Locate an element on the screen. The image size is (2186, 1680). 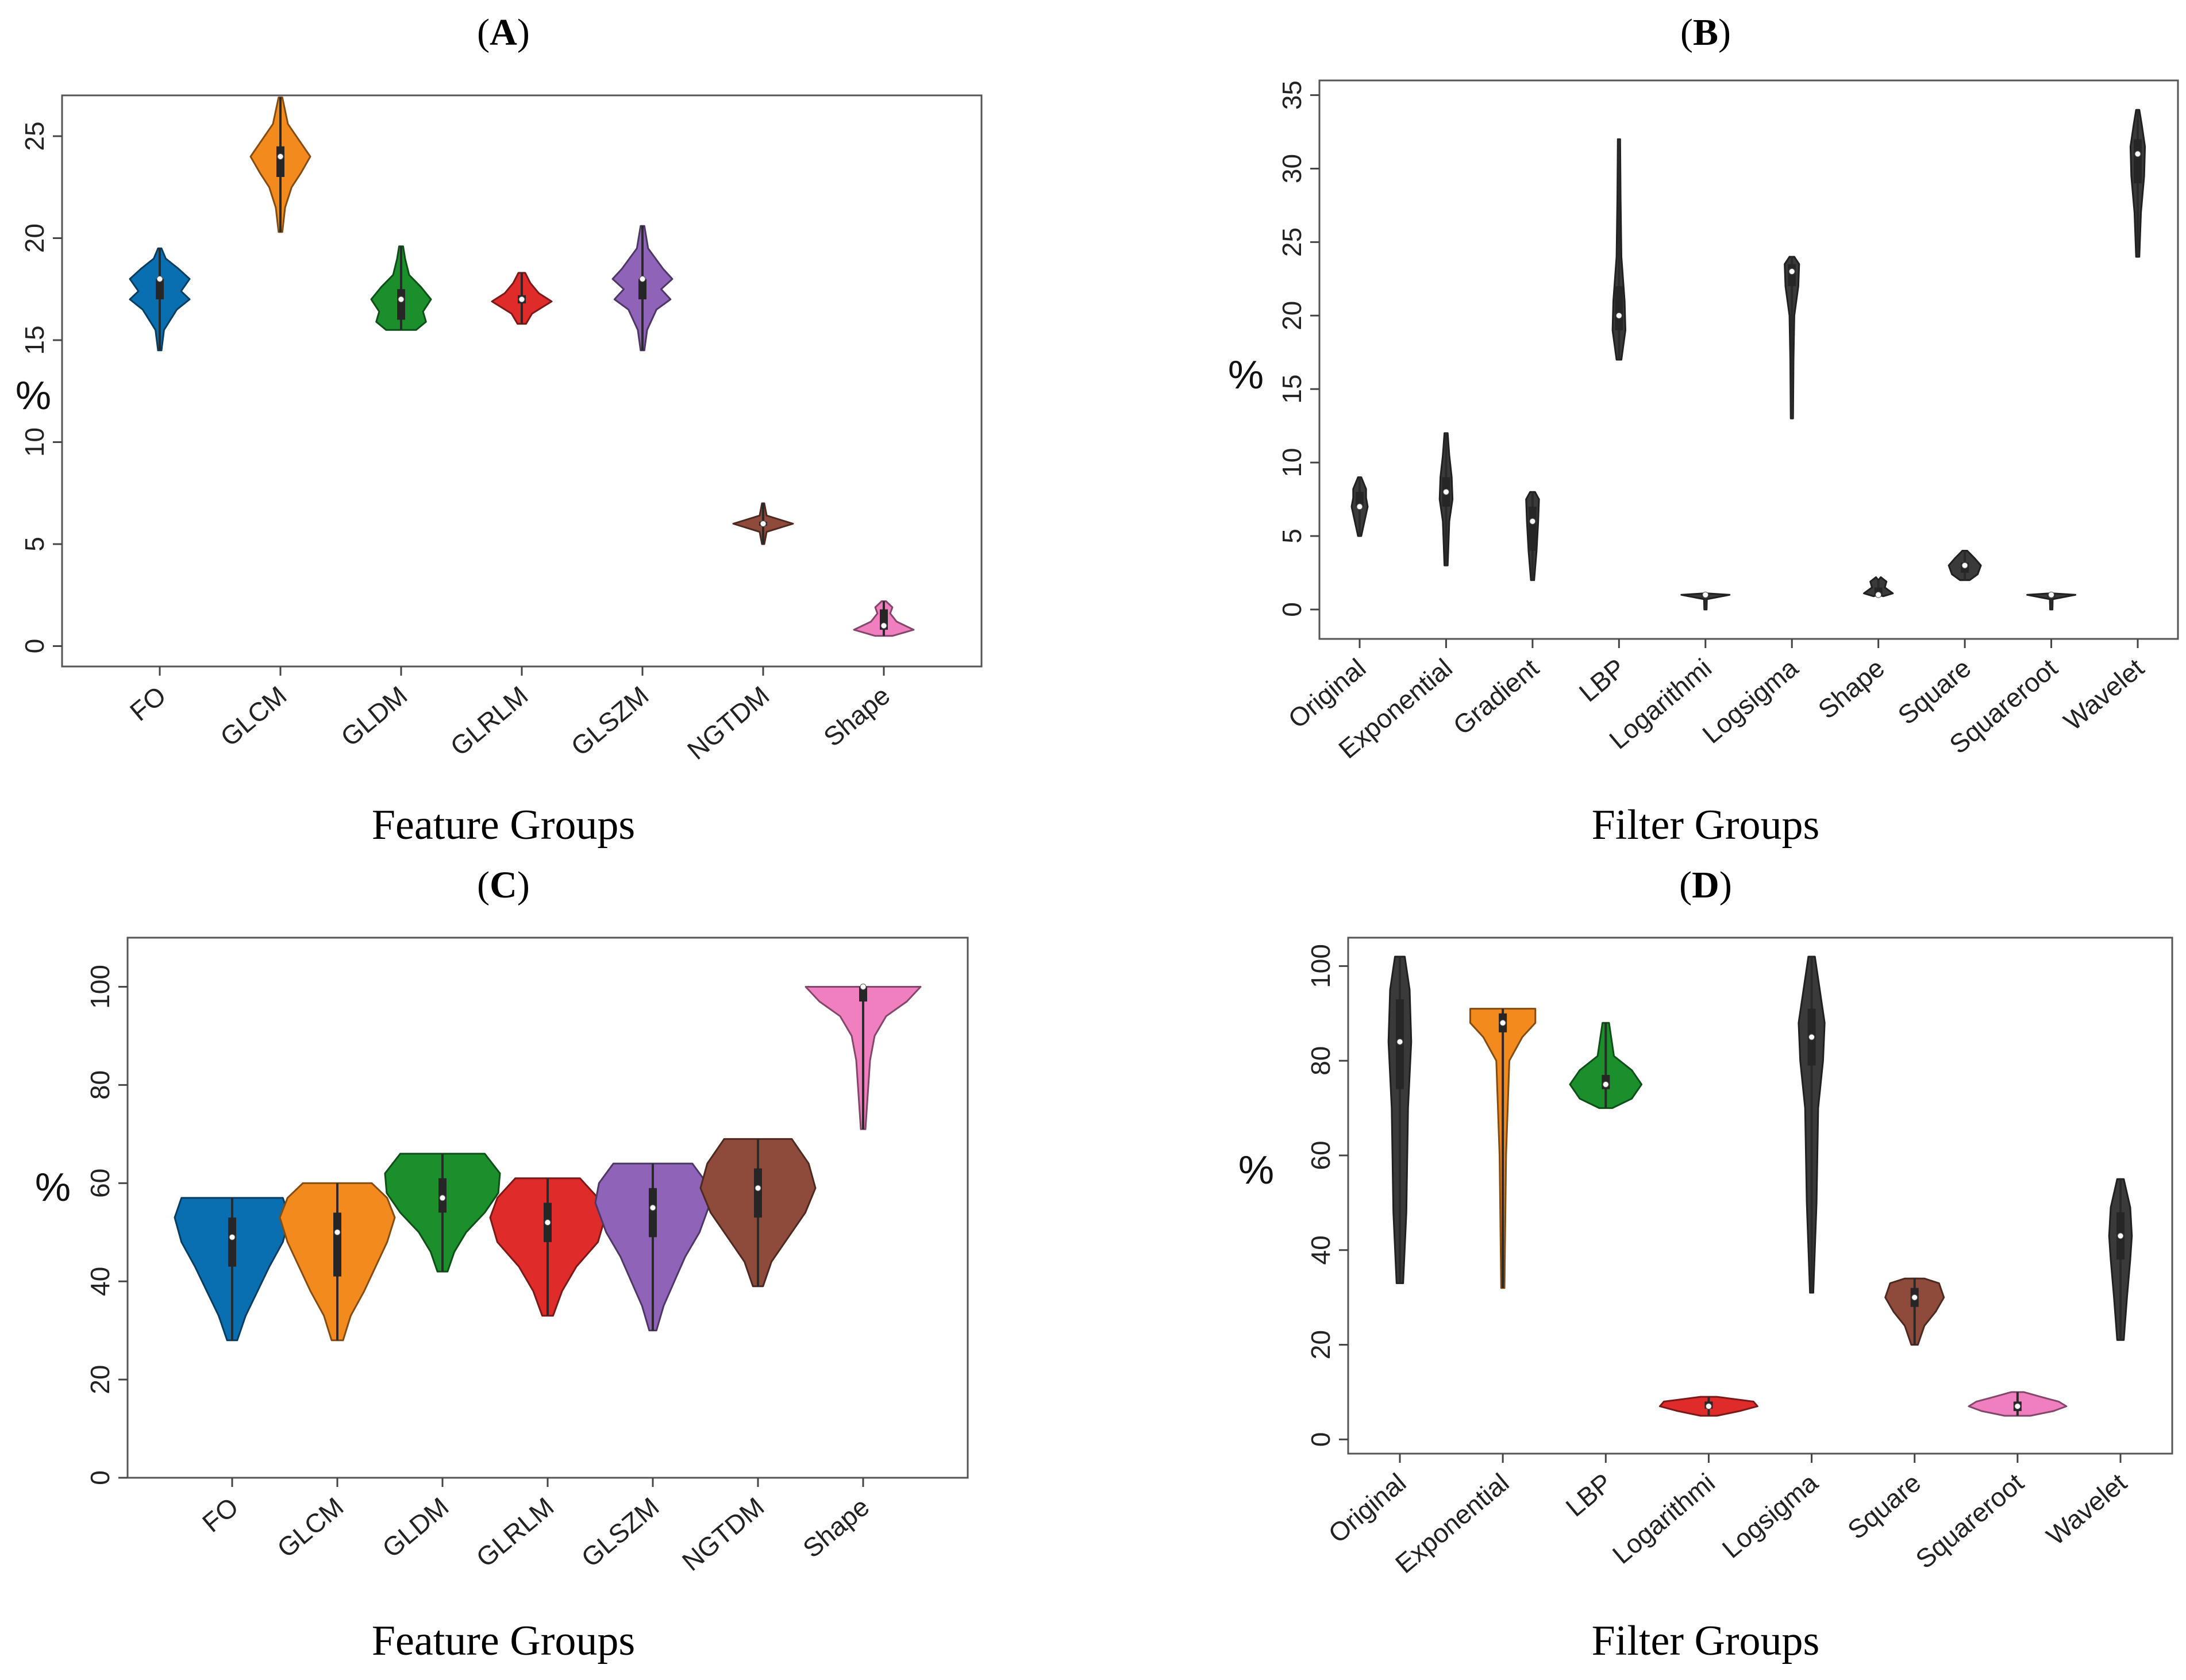
panel-d-x-tick-label: Logarithmi is located at coordinates (1664, 1518).